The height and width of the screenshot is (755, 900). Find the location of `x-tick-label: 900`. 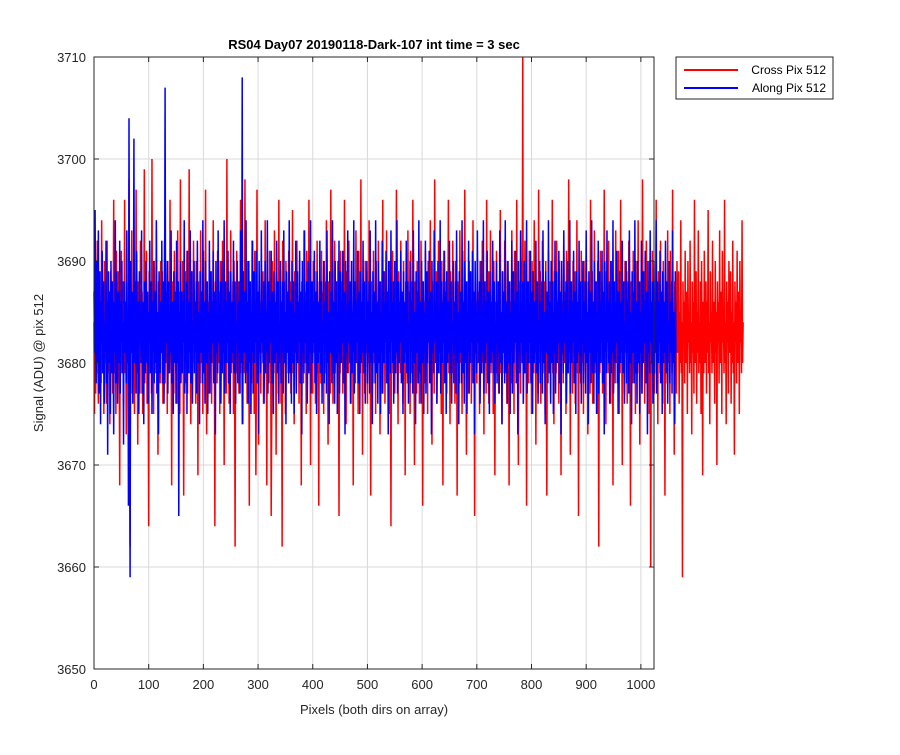

x-tick-label: 900 is located at coordinates (586, 684).